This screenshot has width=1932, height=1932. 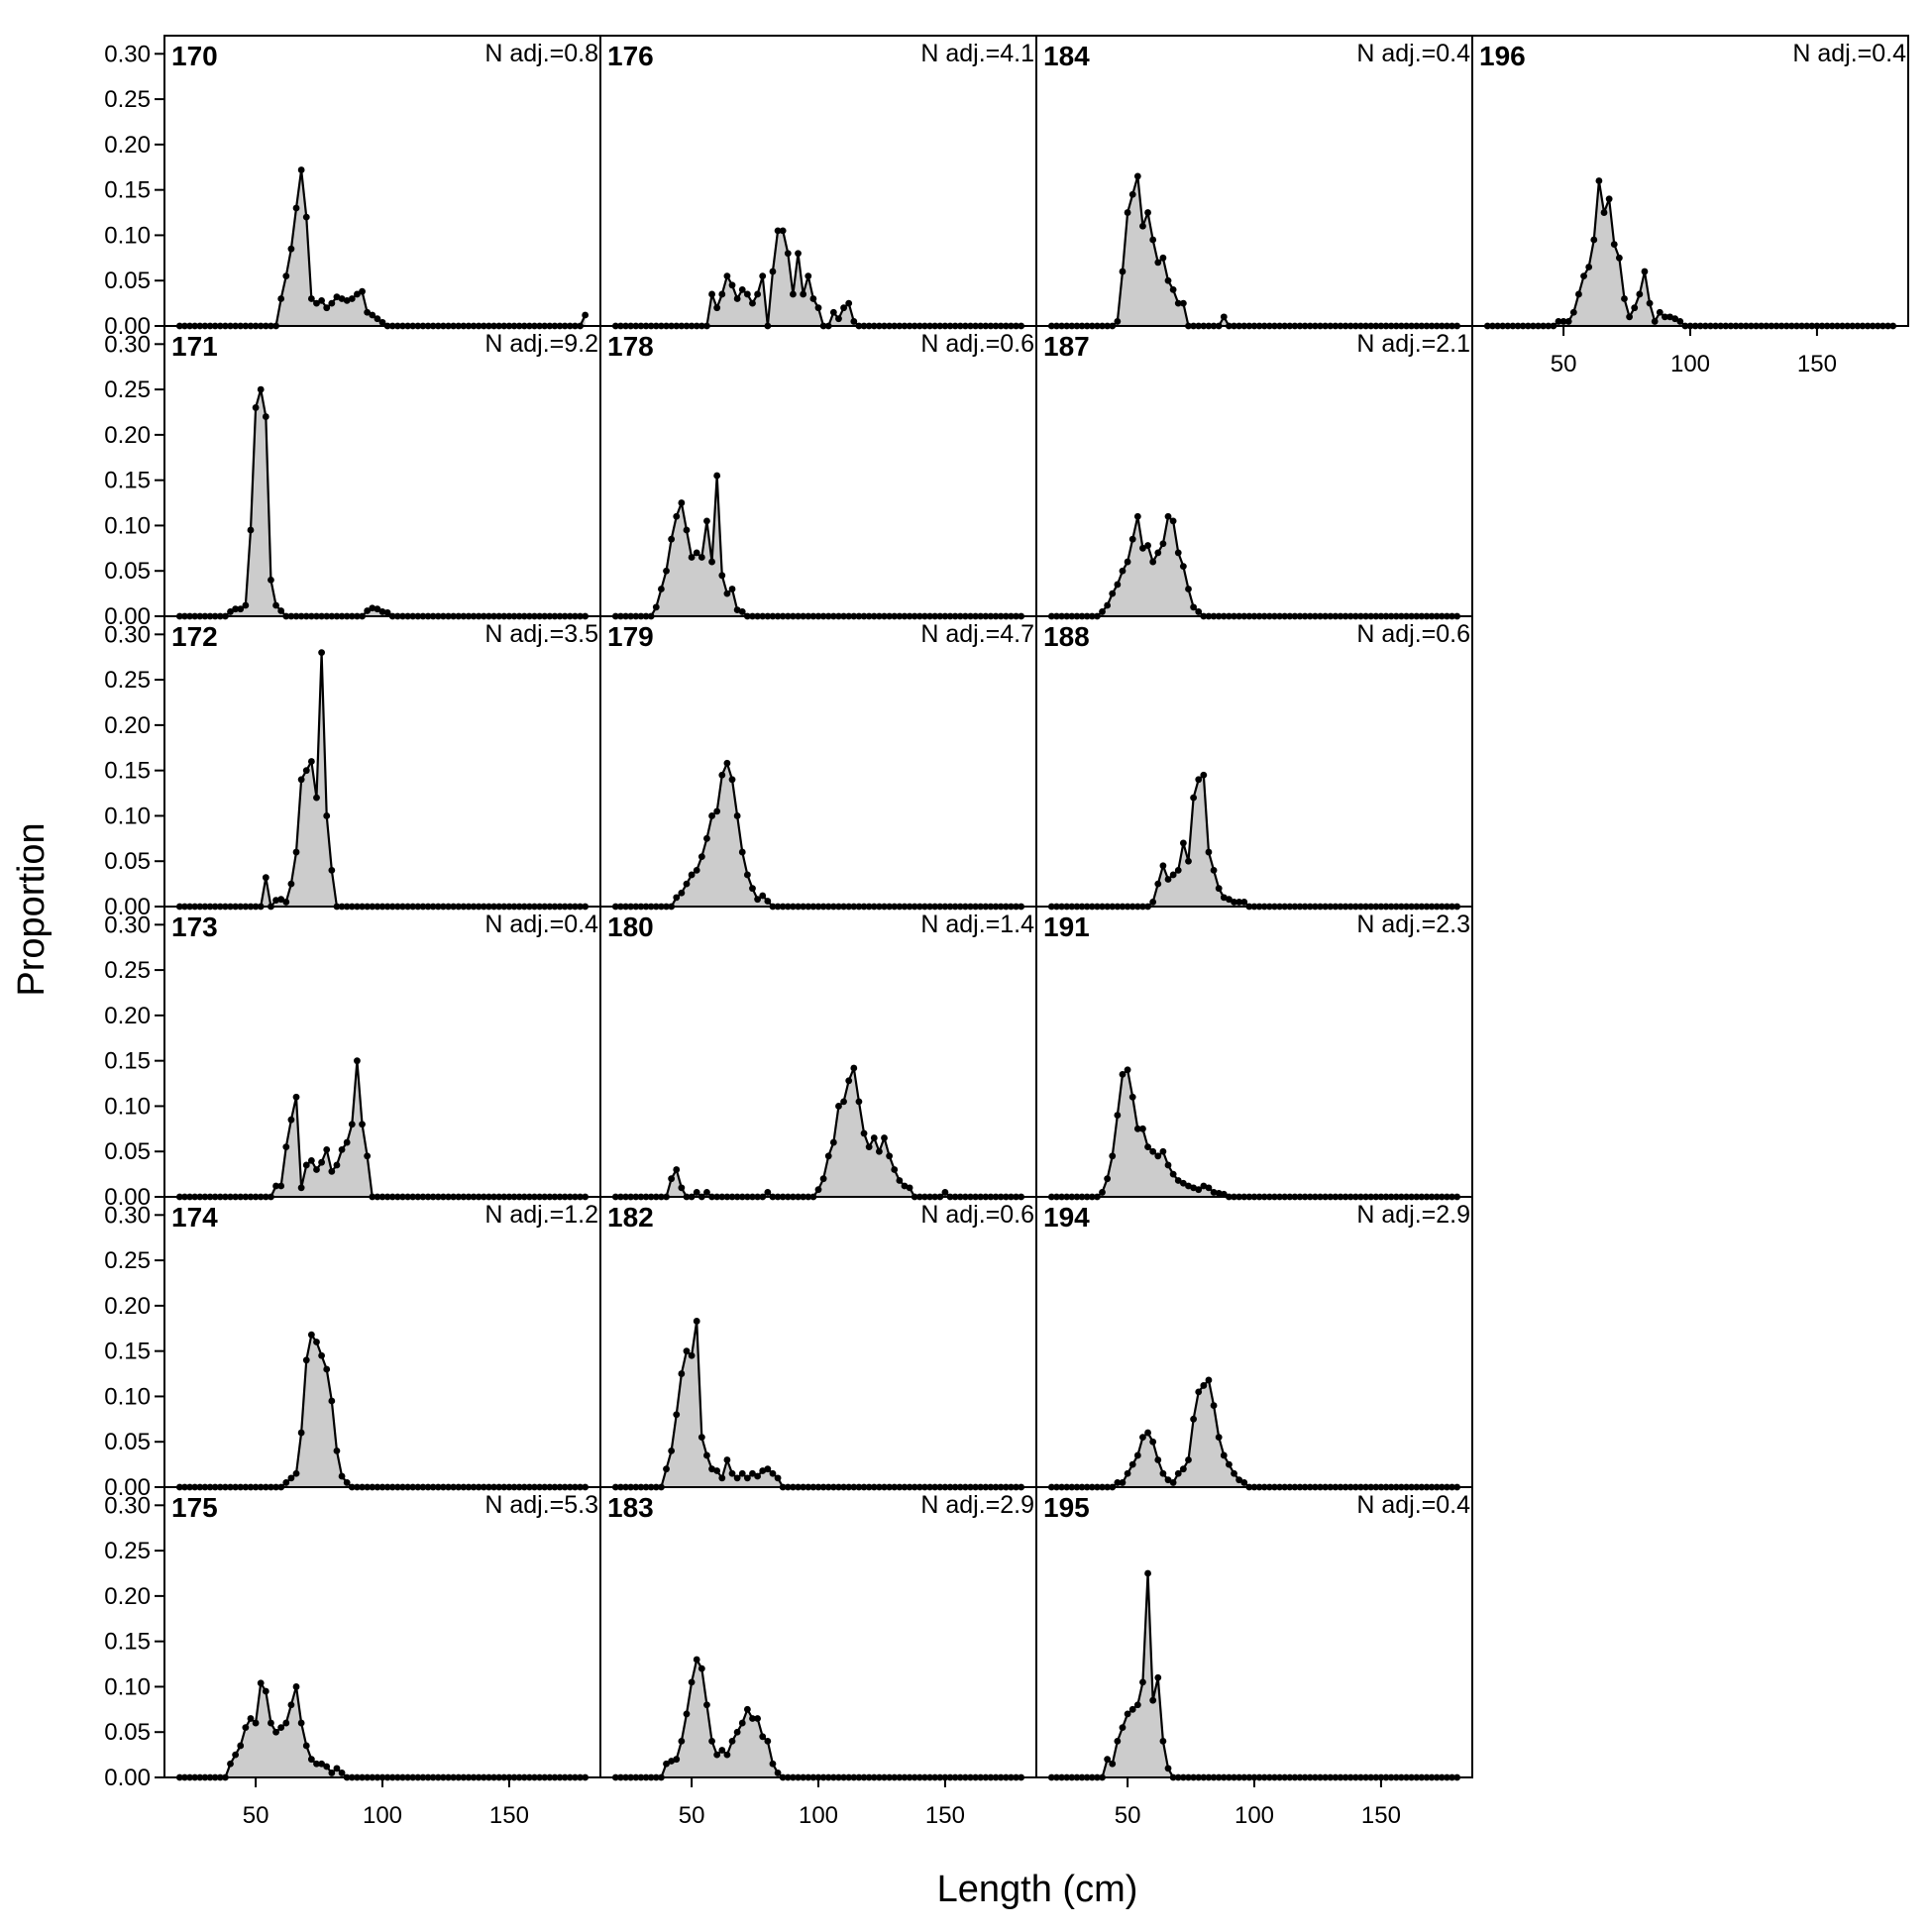 What do you see at coordinates (692, 1815) in the screenshot?
I see `x-tick-label: 50` at bounding box center [692, 1815].